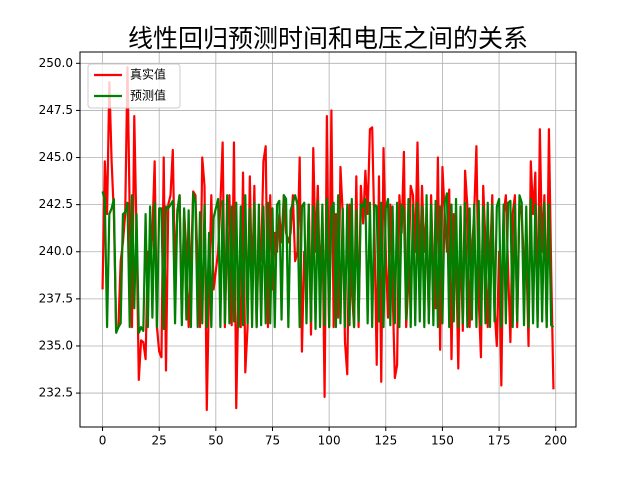 This screenshot has width=640, height=480. What do you see at coordinates (499, 441) in the screenshot?
I see `x-tick-label: 175` at bounding box center [499, 441].